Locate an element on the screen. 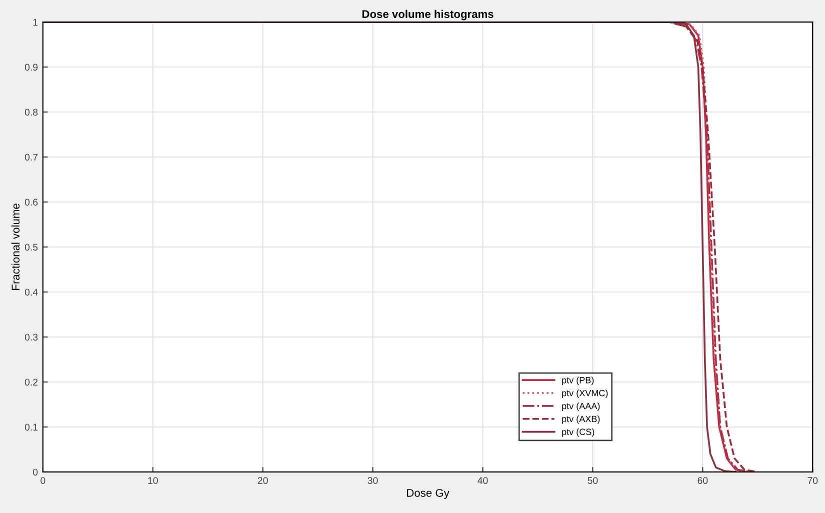 The image size is (825, 513). y-axis-title: Fractional volume is located at coordinates (15, 247).